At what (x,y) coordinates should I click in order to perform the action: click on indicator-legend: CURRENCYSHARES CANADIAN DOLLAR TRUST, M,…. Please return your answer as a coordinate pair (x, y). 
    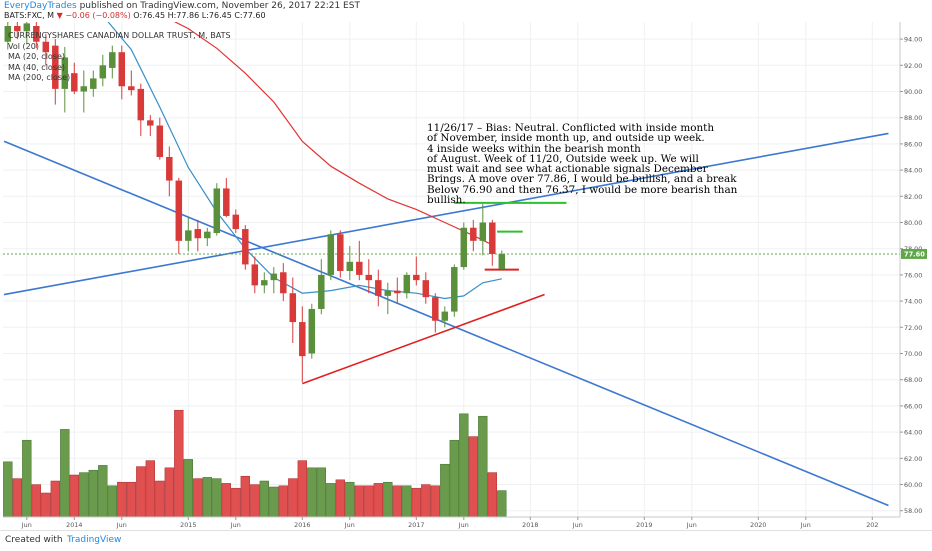
    Looking at the image, I should click on (119, 57).